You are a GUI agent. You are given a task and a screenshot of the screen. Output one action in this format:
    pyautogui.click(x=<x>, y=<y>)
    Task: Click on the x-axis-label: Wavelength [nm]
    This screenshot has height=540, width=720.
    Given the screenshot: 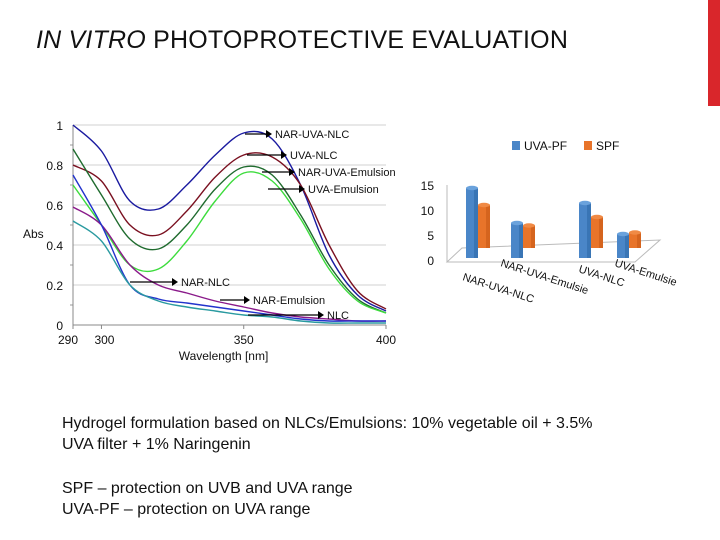 What is the action you would take?
    pyautogui.click(x=224, y=356)
    